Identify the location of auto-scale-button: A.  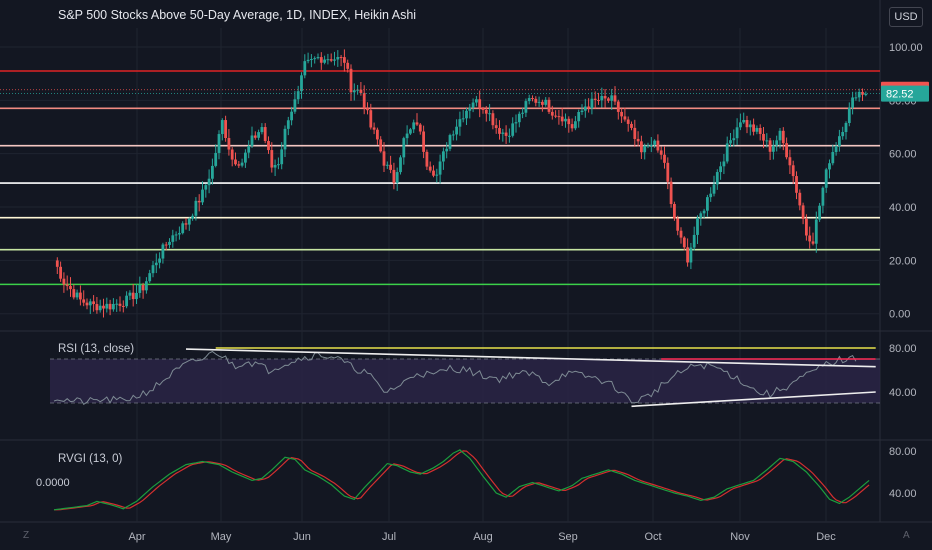
(906, 535).